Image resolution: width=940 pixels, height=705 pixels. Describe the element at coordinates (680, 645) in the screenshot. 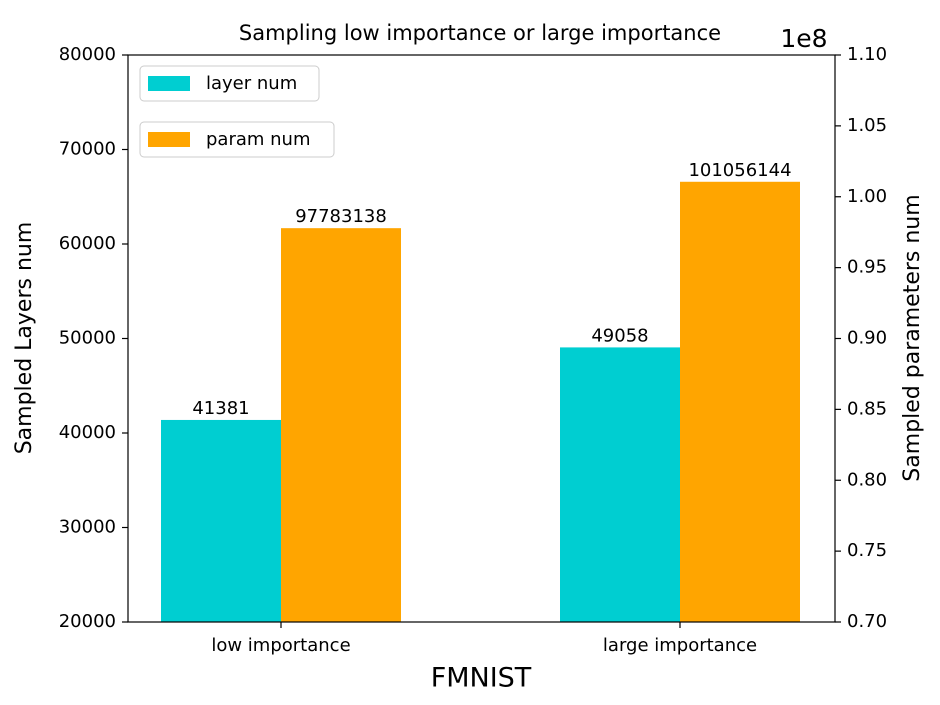

I see `x-tick-label: large importance` at that location.